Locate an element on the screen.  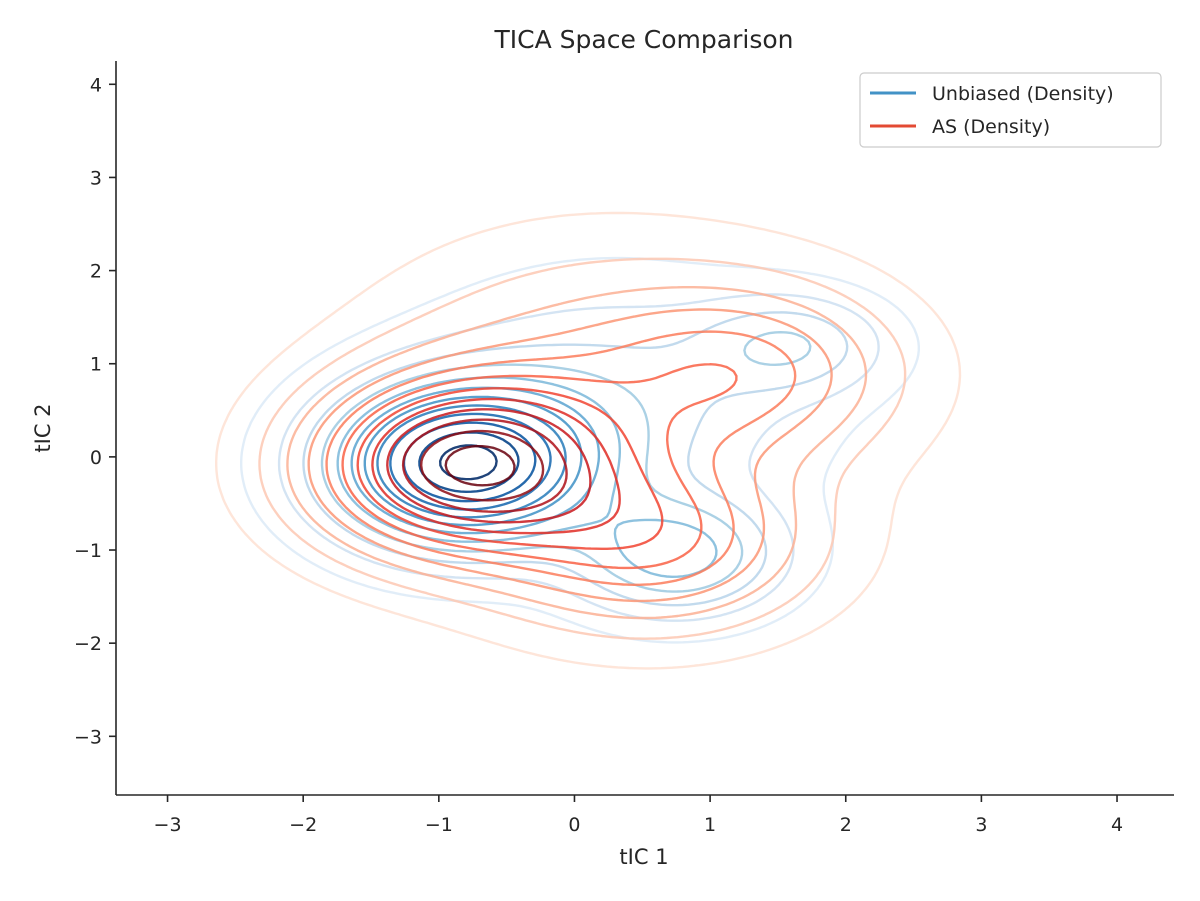
y-tick-label: −3 is located at coordinates (88, 737).